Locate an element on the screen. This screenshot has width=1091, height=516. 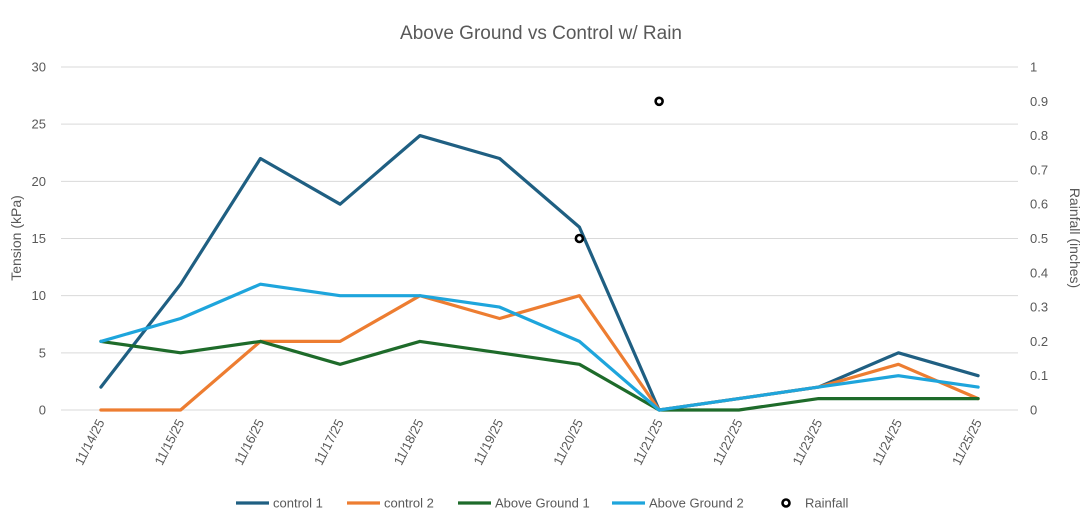
y2-tick-label: 0.9 is located at coordinates (1039, 101).